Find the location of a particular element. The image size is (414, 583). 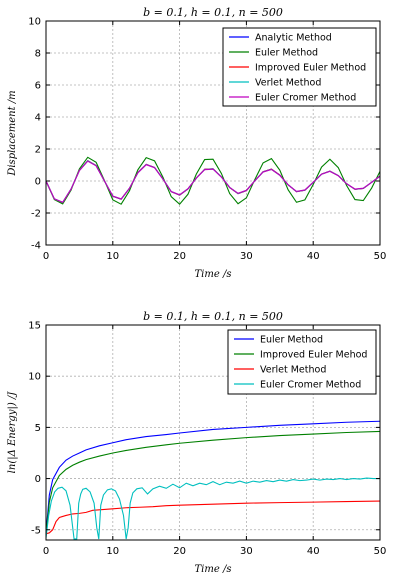

series-line-improved-euler-mehod is located at coordinates (213, 479).